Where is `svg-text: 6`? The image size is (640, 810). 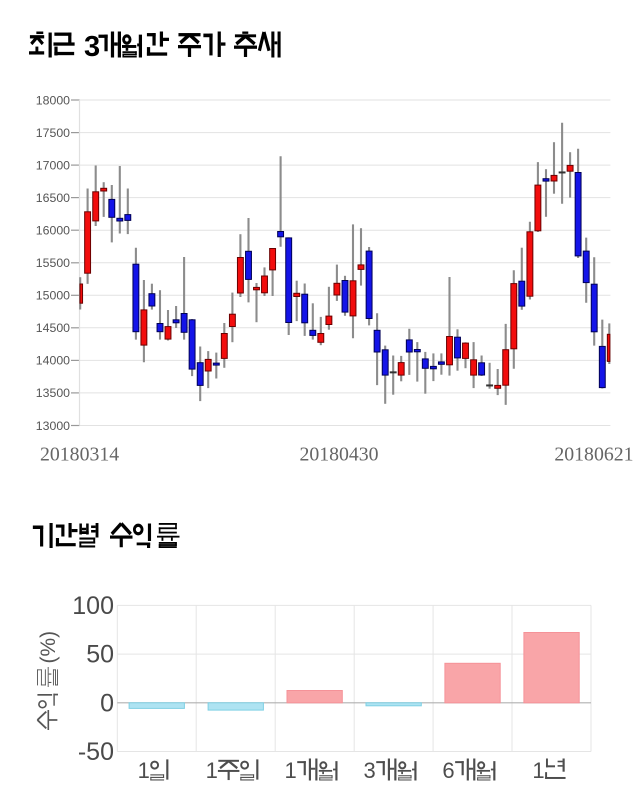 svg-text: 6 is located at coordinates (448, 770).